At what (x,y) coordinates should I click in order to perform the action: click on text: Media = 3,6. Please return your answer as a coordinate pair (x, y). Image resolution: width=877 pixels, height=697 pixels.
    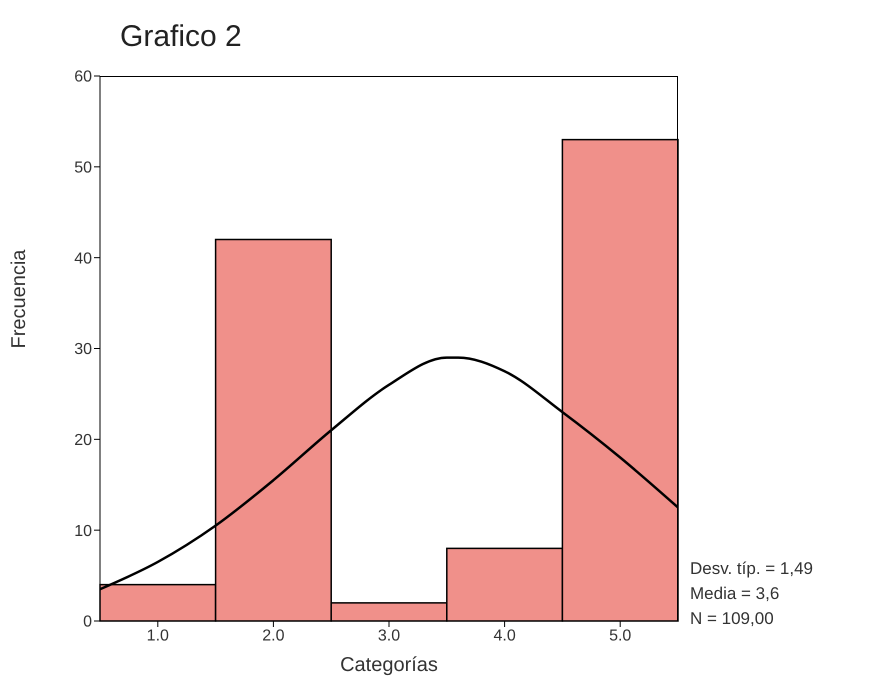
    Looking at the image, I should click on (735, 594).